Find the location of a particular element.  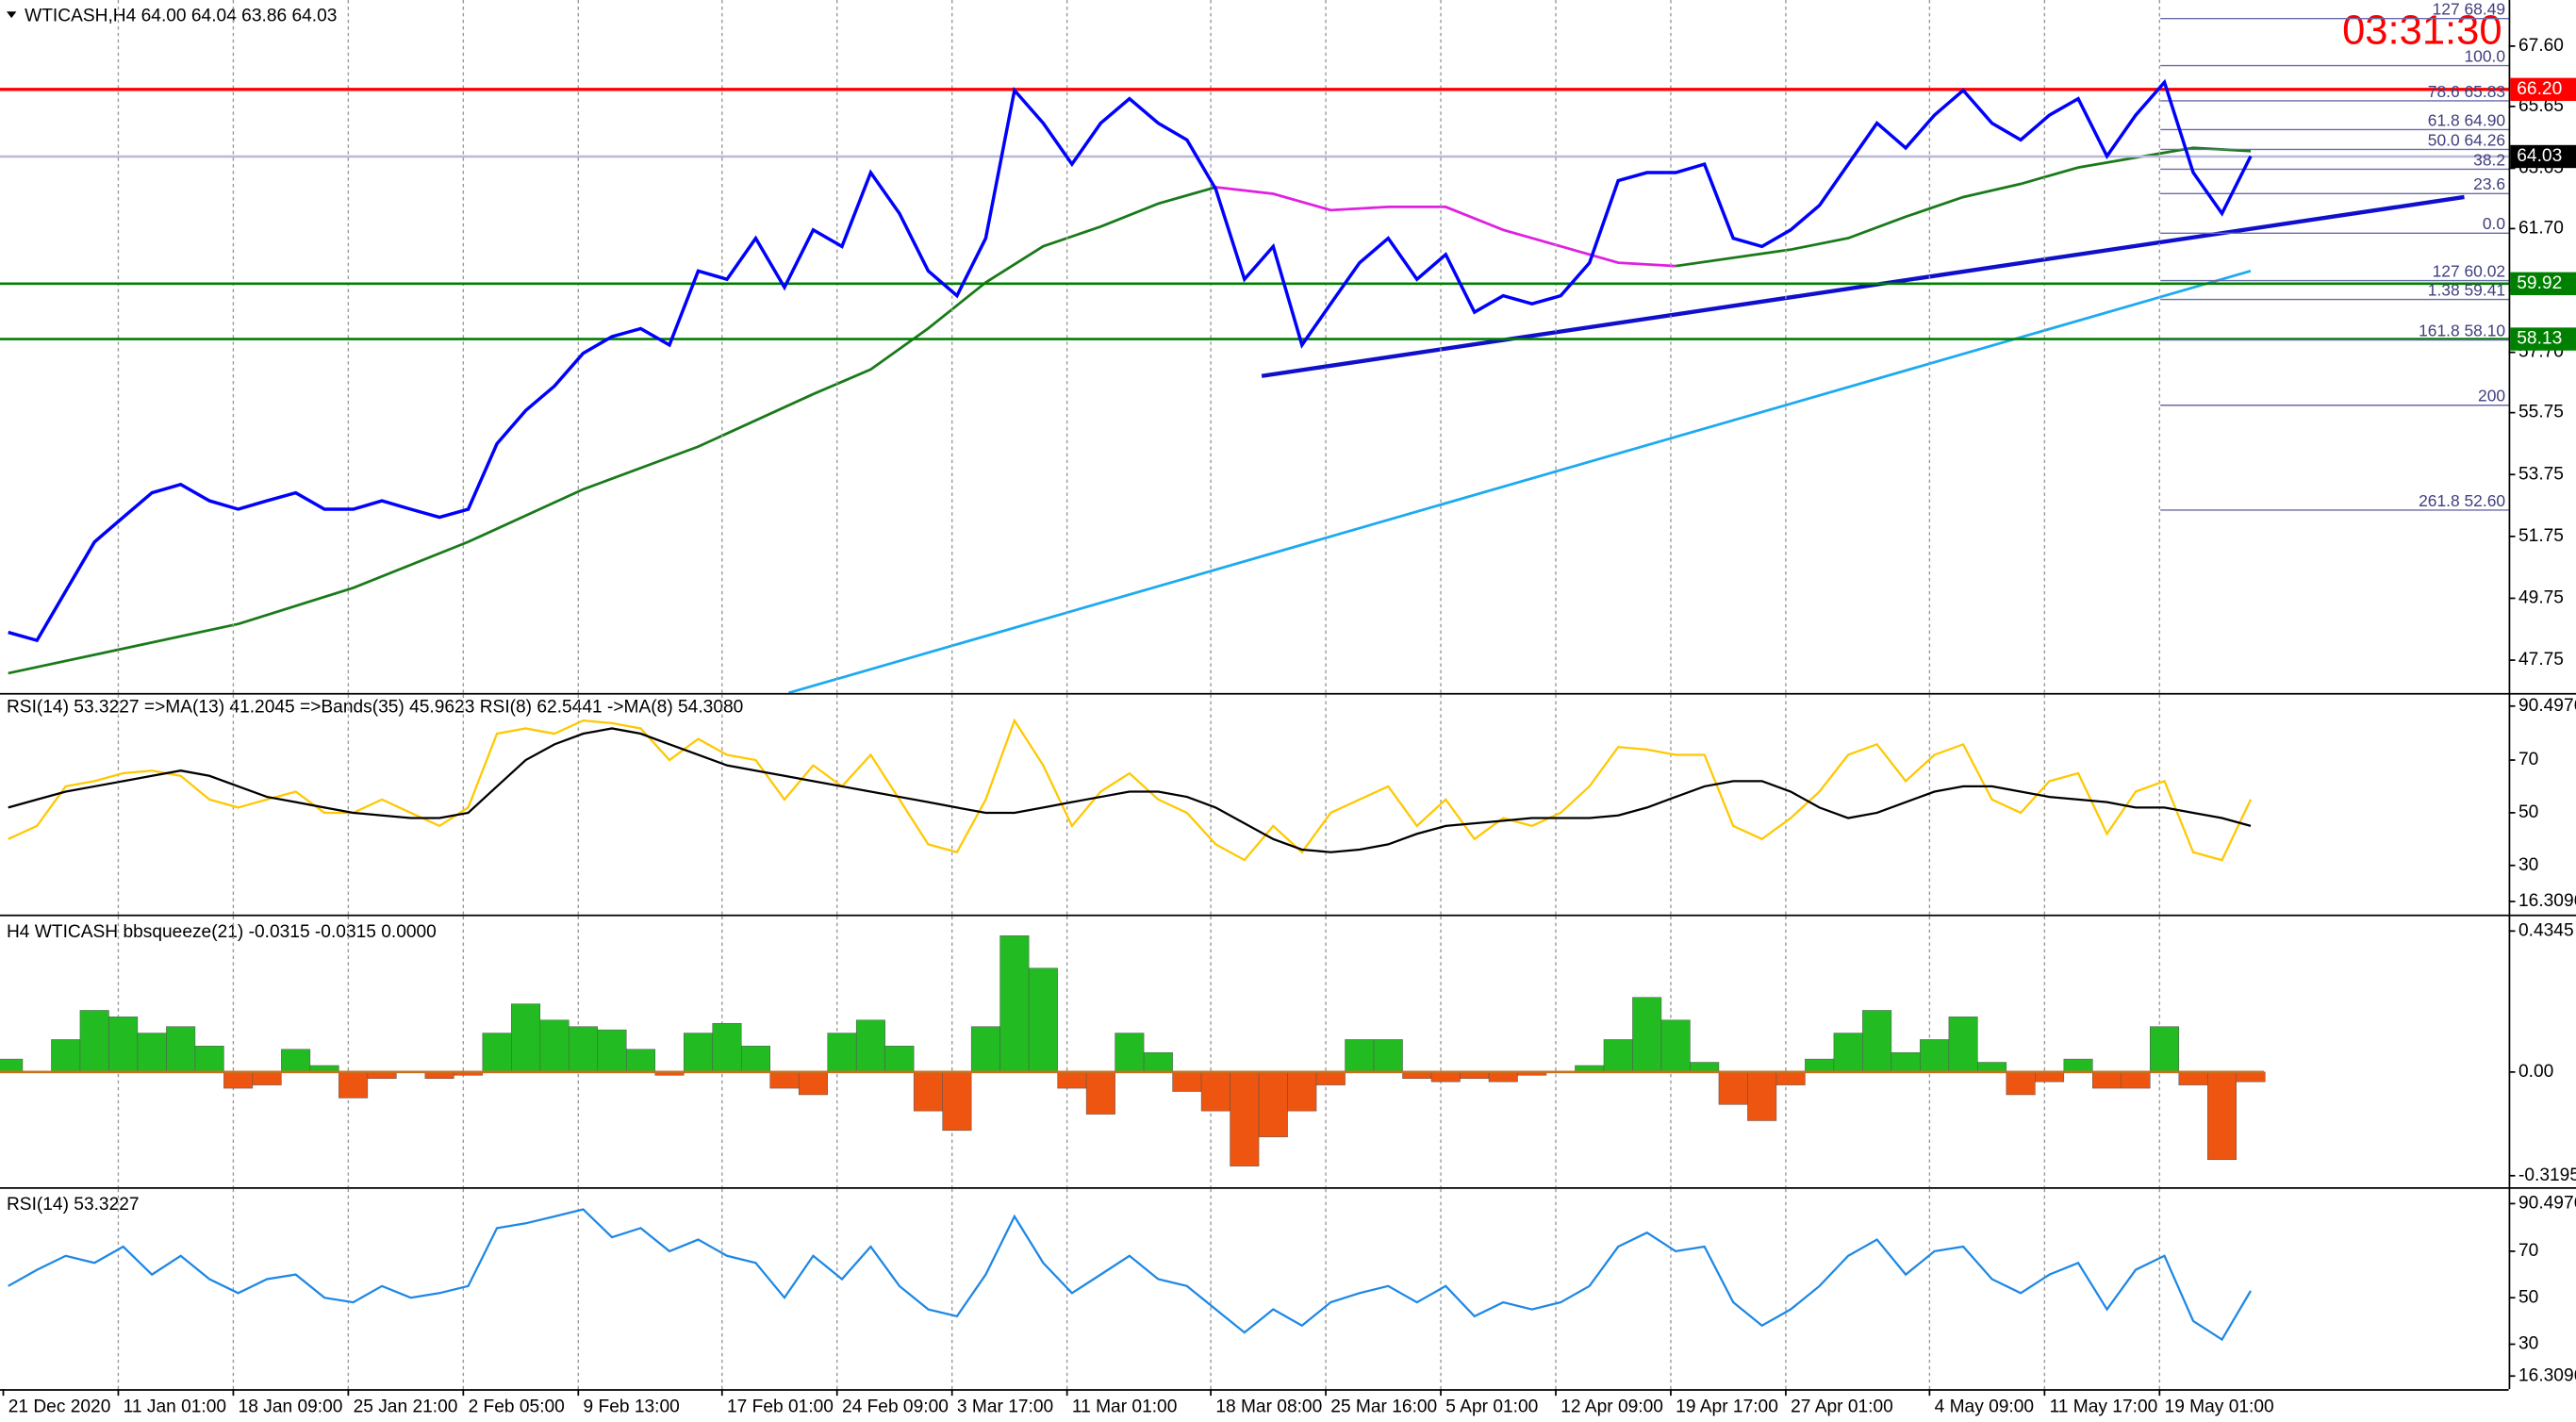

fib-label: 200 is located at coordinates (2491, 396).